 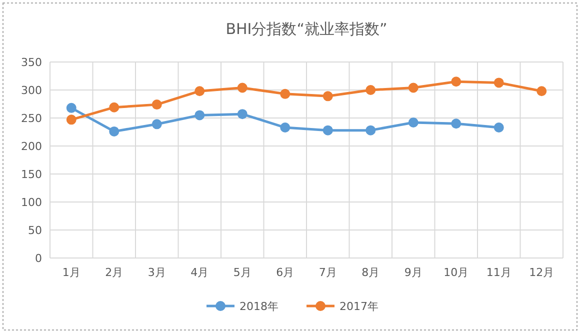 What do you see at coordinates (285, 272) in the screenshot?
I see `x-tick-label: 6月` at bounding box center [285, 272].